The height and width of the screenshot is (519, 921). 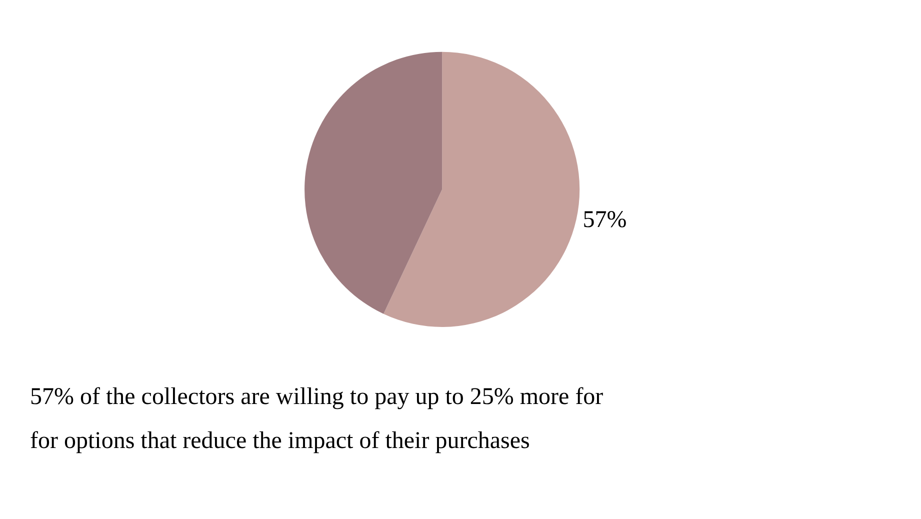 I want to click on text: 57% of the collectors are willing to pay up to 25% more for, so click(x=317, y=397).